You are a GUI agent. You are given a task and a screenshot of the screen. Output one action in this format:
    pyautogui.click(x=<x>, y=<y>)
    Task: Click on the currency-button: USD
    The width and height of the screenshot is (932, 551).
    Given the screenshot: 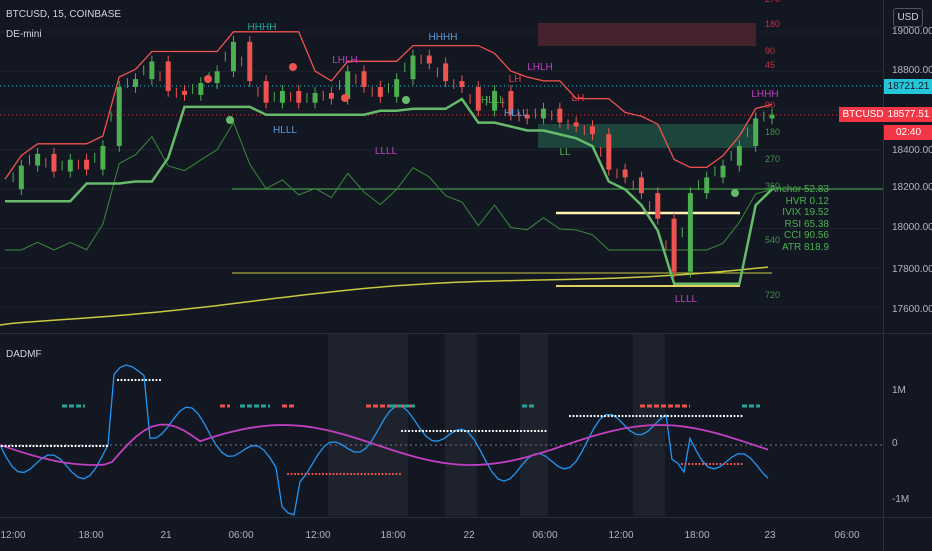 What is the action you would take?
    pyautogui.click(x=908, y=17)
    